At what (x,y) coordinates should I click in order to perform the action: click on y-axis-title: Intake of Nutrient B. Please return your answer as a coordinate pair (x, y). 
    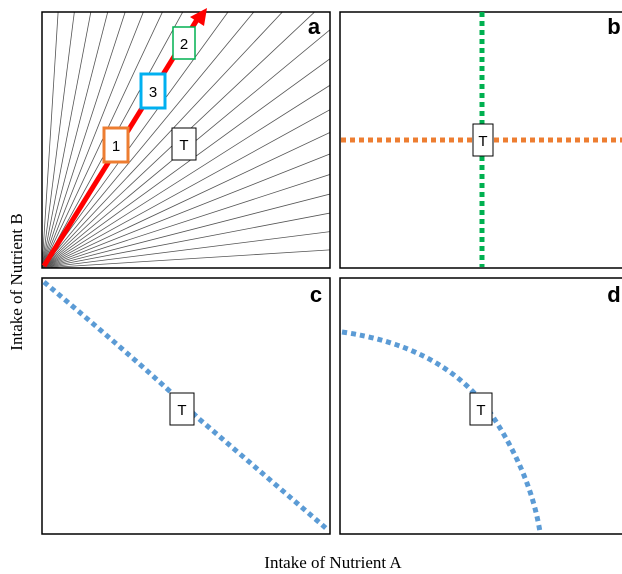
    Looking at the image, I should click on (16, 281).